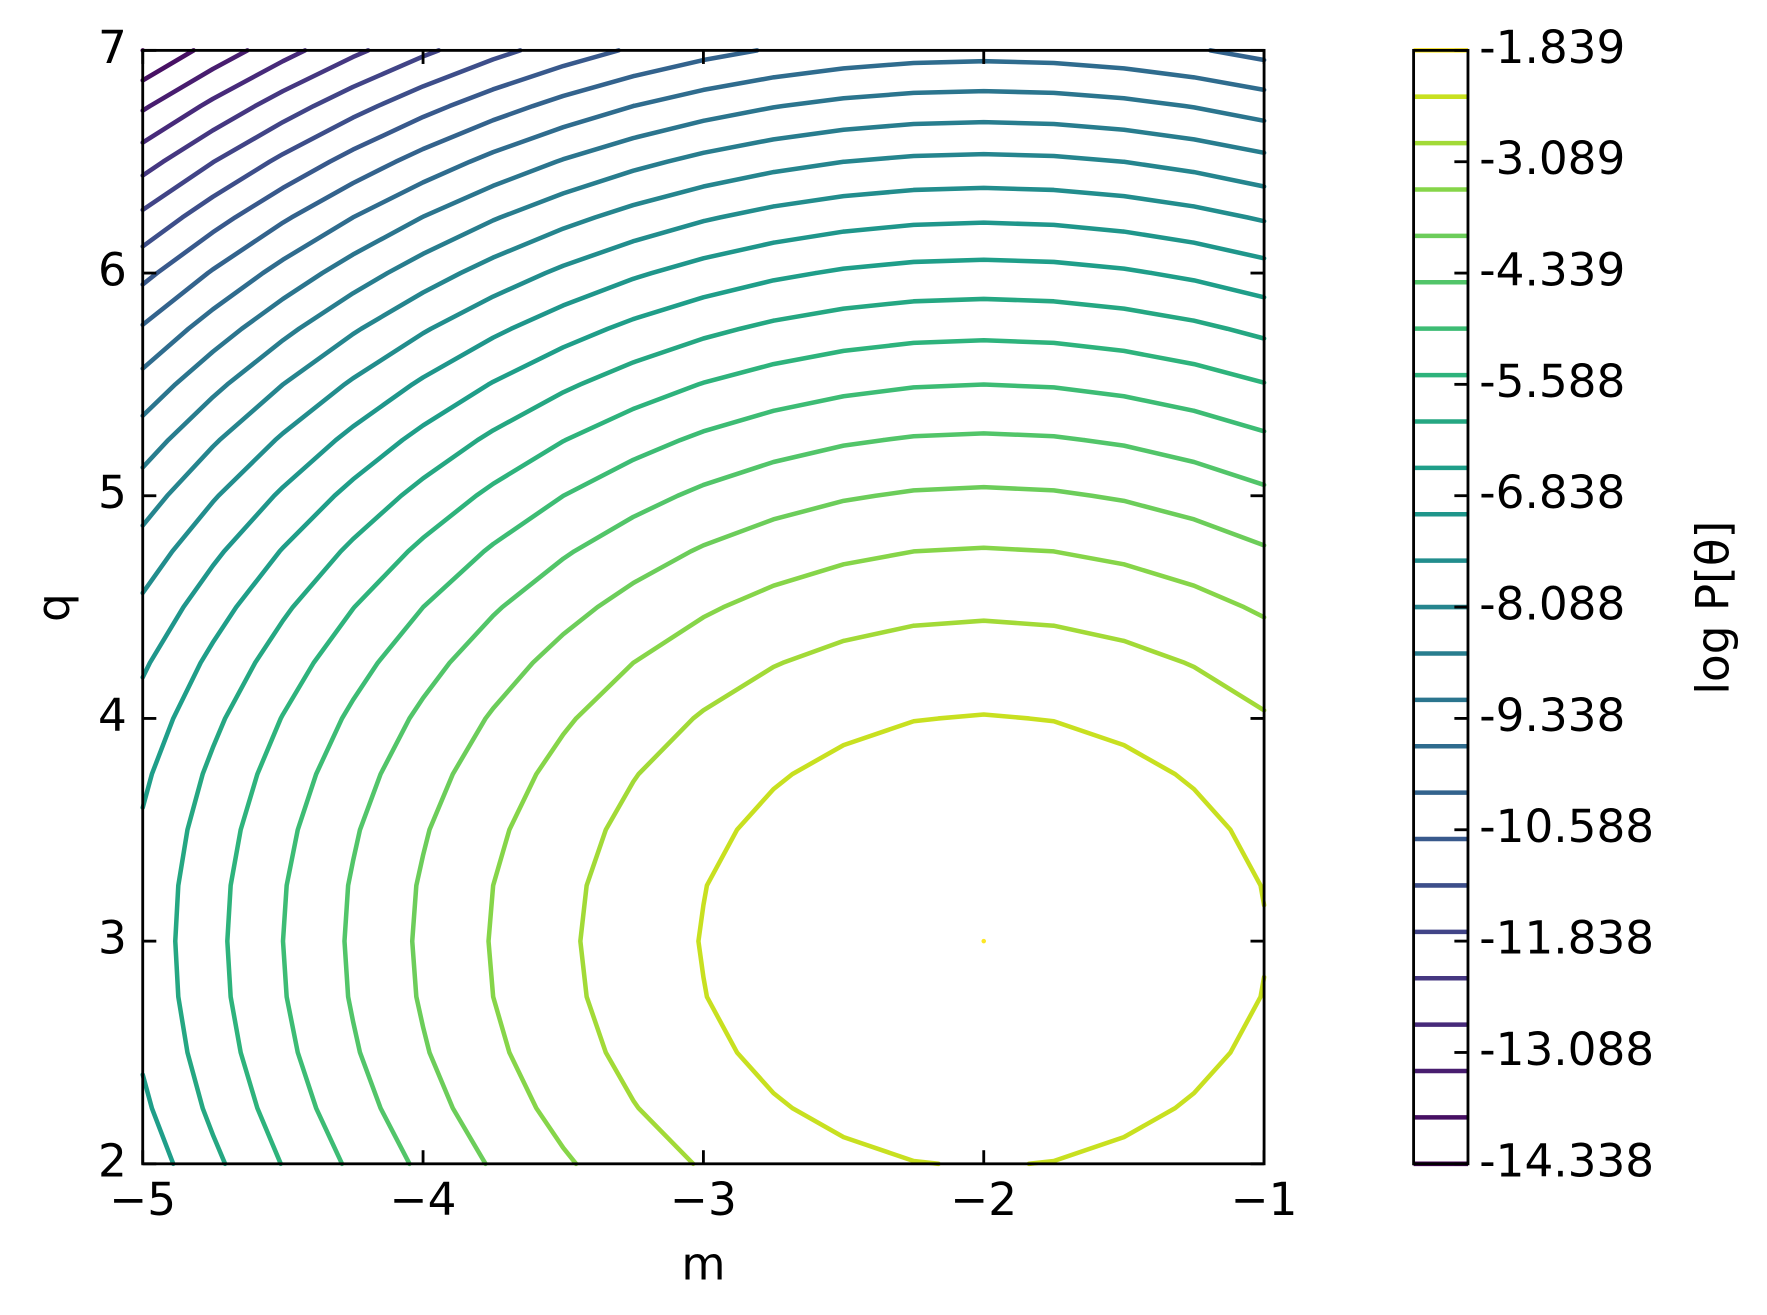 The width and height of the screenshot is (1767, 1315). What do you see at coordinates (983, 1199) in the screenshot?
I see `x-tick-label: −2` at bounding box center [983, 1199].